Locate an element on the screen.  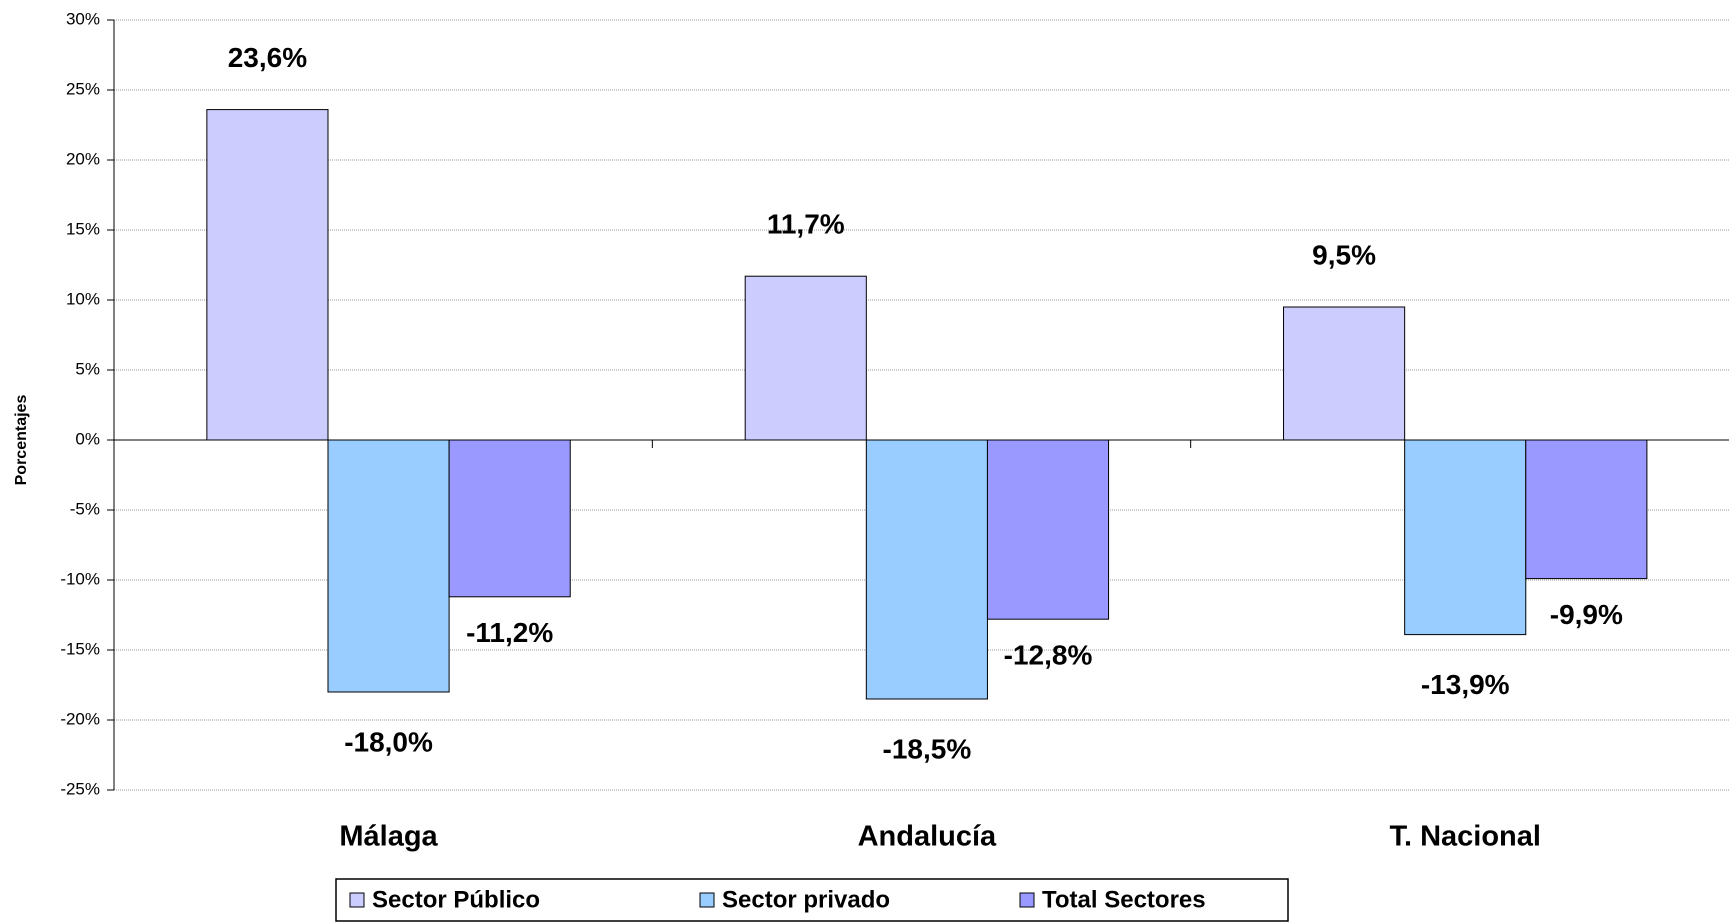
y-tick-label: 0% is located at coordinates (87, 438).